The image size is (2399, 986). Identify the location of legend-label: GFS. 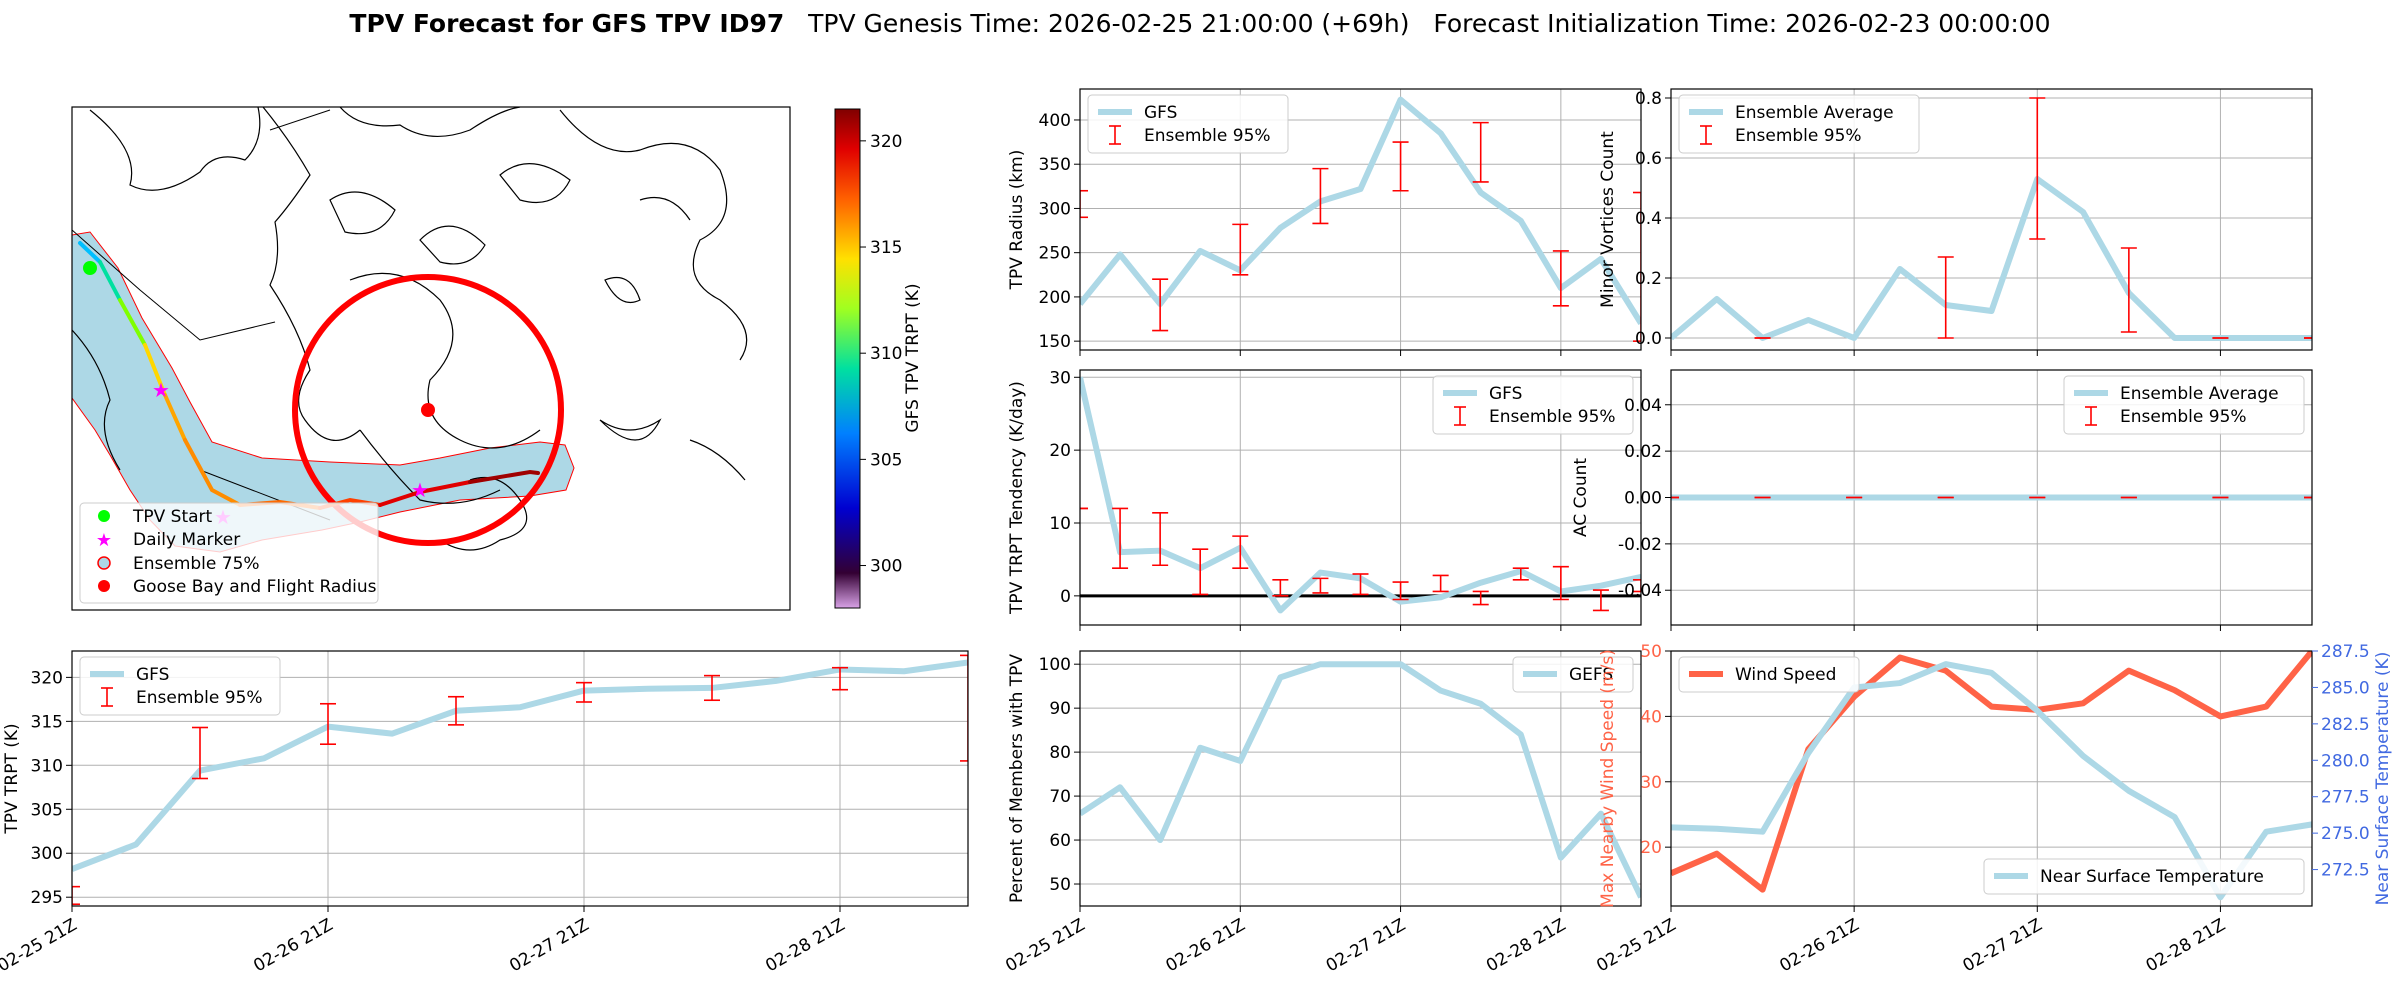
(1160, 113).